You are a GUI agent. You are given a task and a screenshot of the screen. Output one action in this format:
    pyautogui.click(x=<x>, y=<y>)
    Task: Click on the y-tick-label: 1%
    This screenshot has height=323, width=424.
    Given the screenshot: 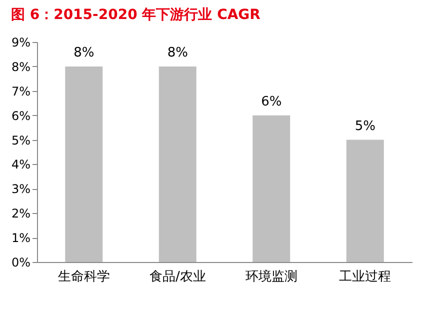 What is the action you would take?
    pyautogui.click(x=20, y=238)
    